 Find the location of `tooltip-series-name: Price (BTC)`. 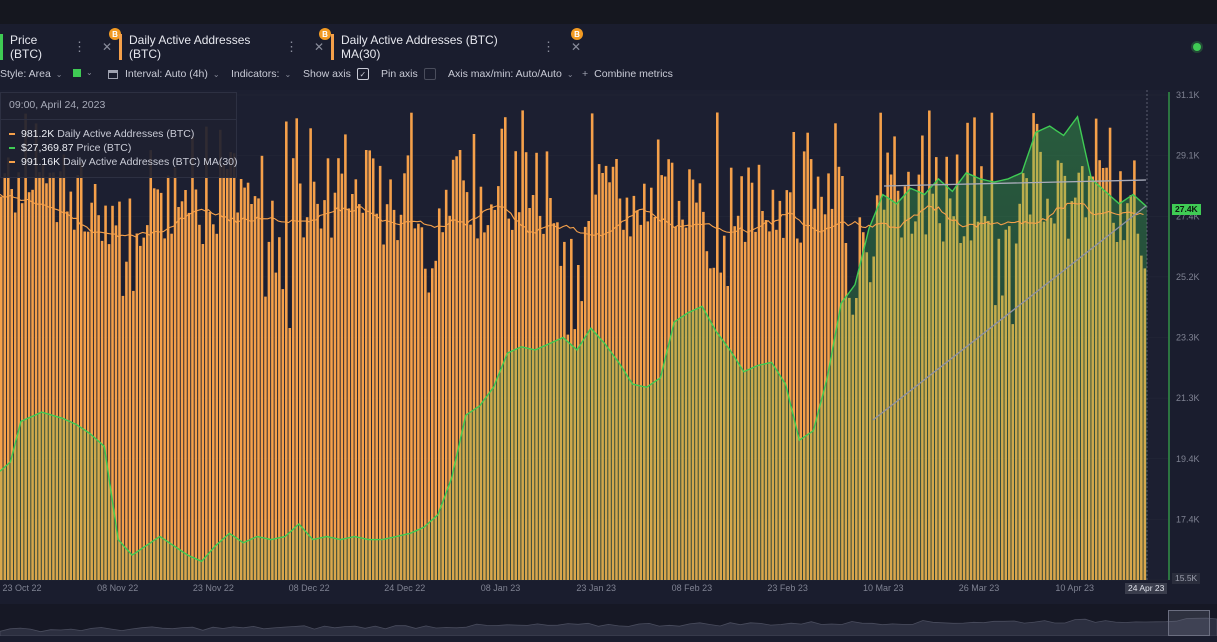

tooltip-series-name: Price (BTC) is located at coordinates (104, 148).